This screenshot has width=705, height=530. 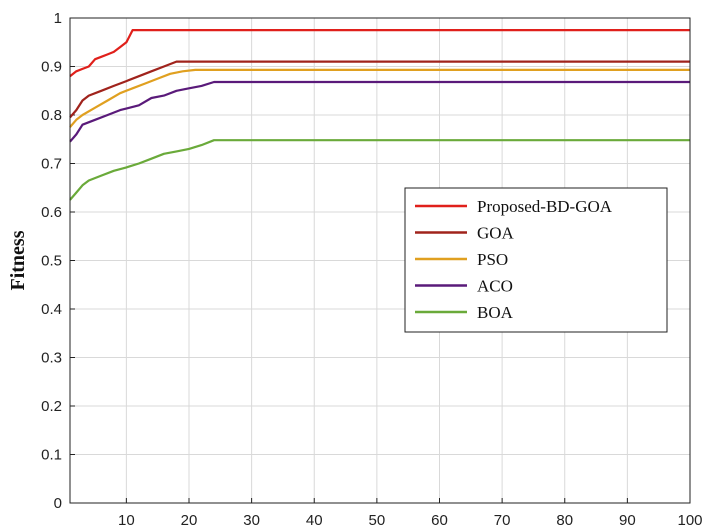 What do you see at coordinates (502, 520) in the screenshot?
I see `x-tick-label: 70` at bounding box center [502, 520].